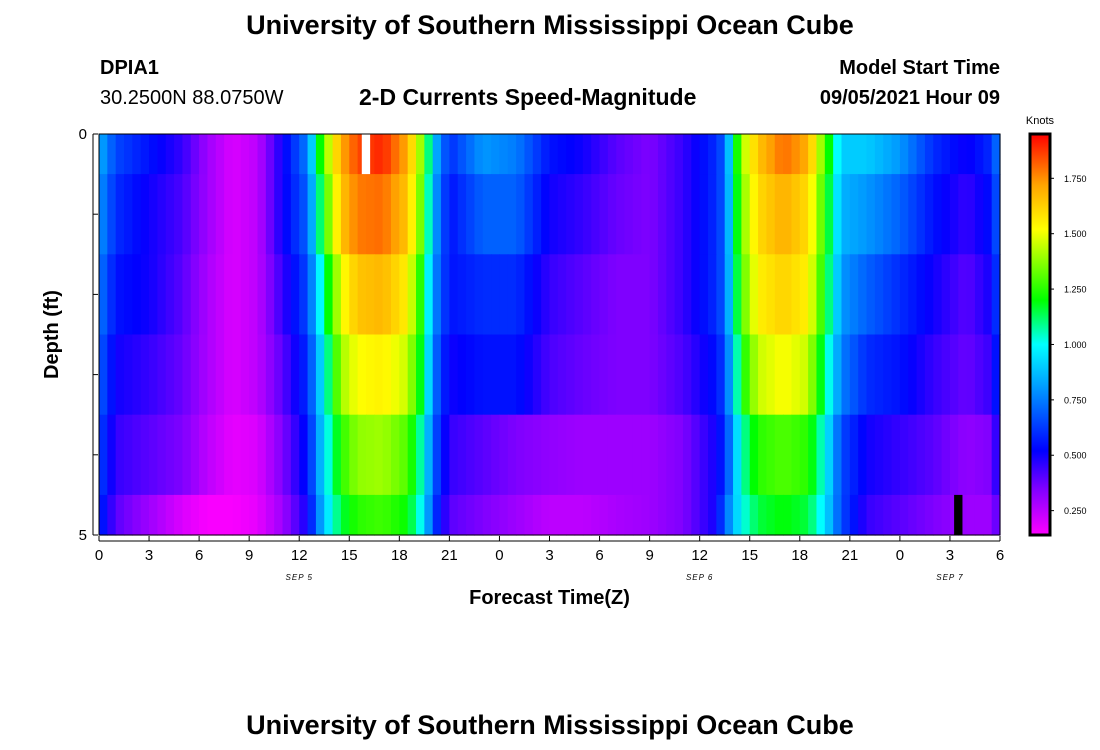 This screenshot has height=750, width=1100. What do you see at coordinates (399, 555) in the screenshot?
I see `x-tick-label: 18` at bounding box center [399, 555].